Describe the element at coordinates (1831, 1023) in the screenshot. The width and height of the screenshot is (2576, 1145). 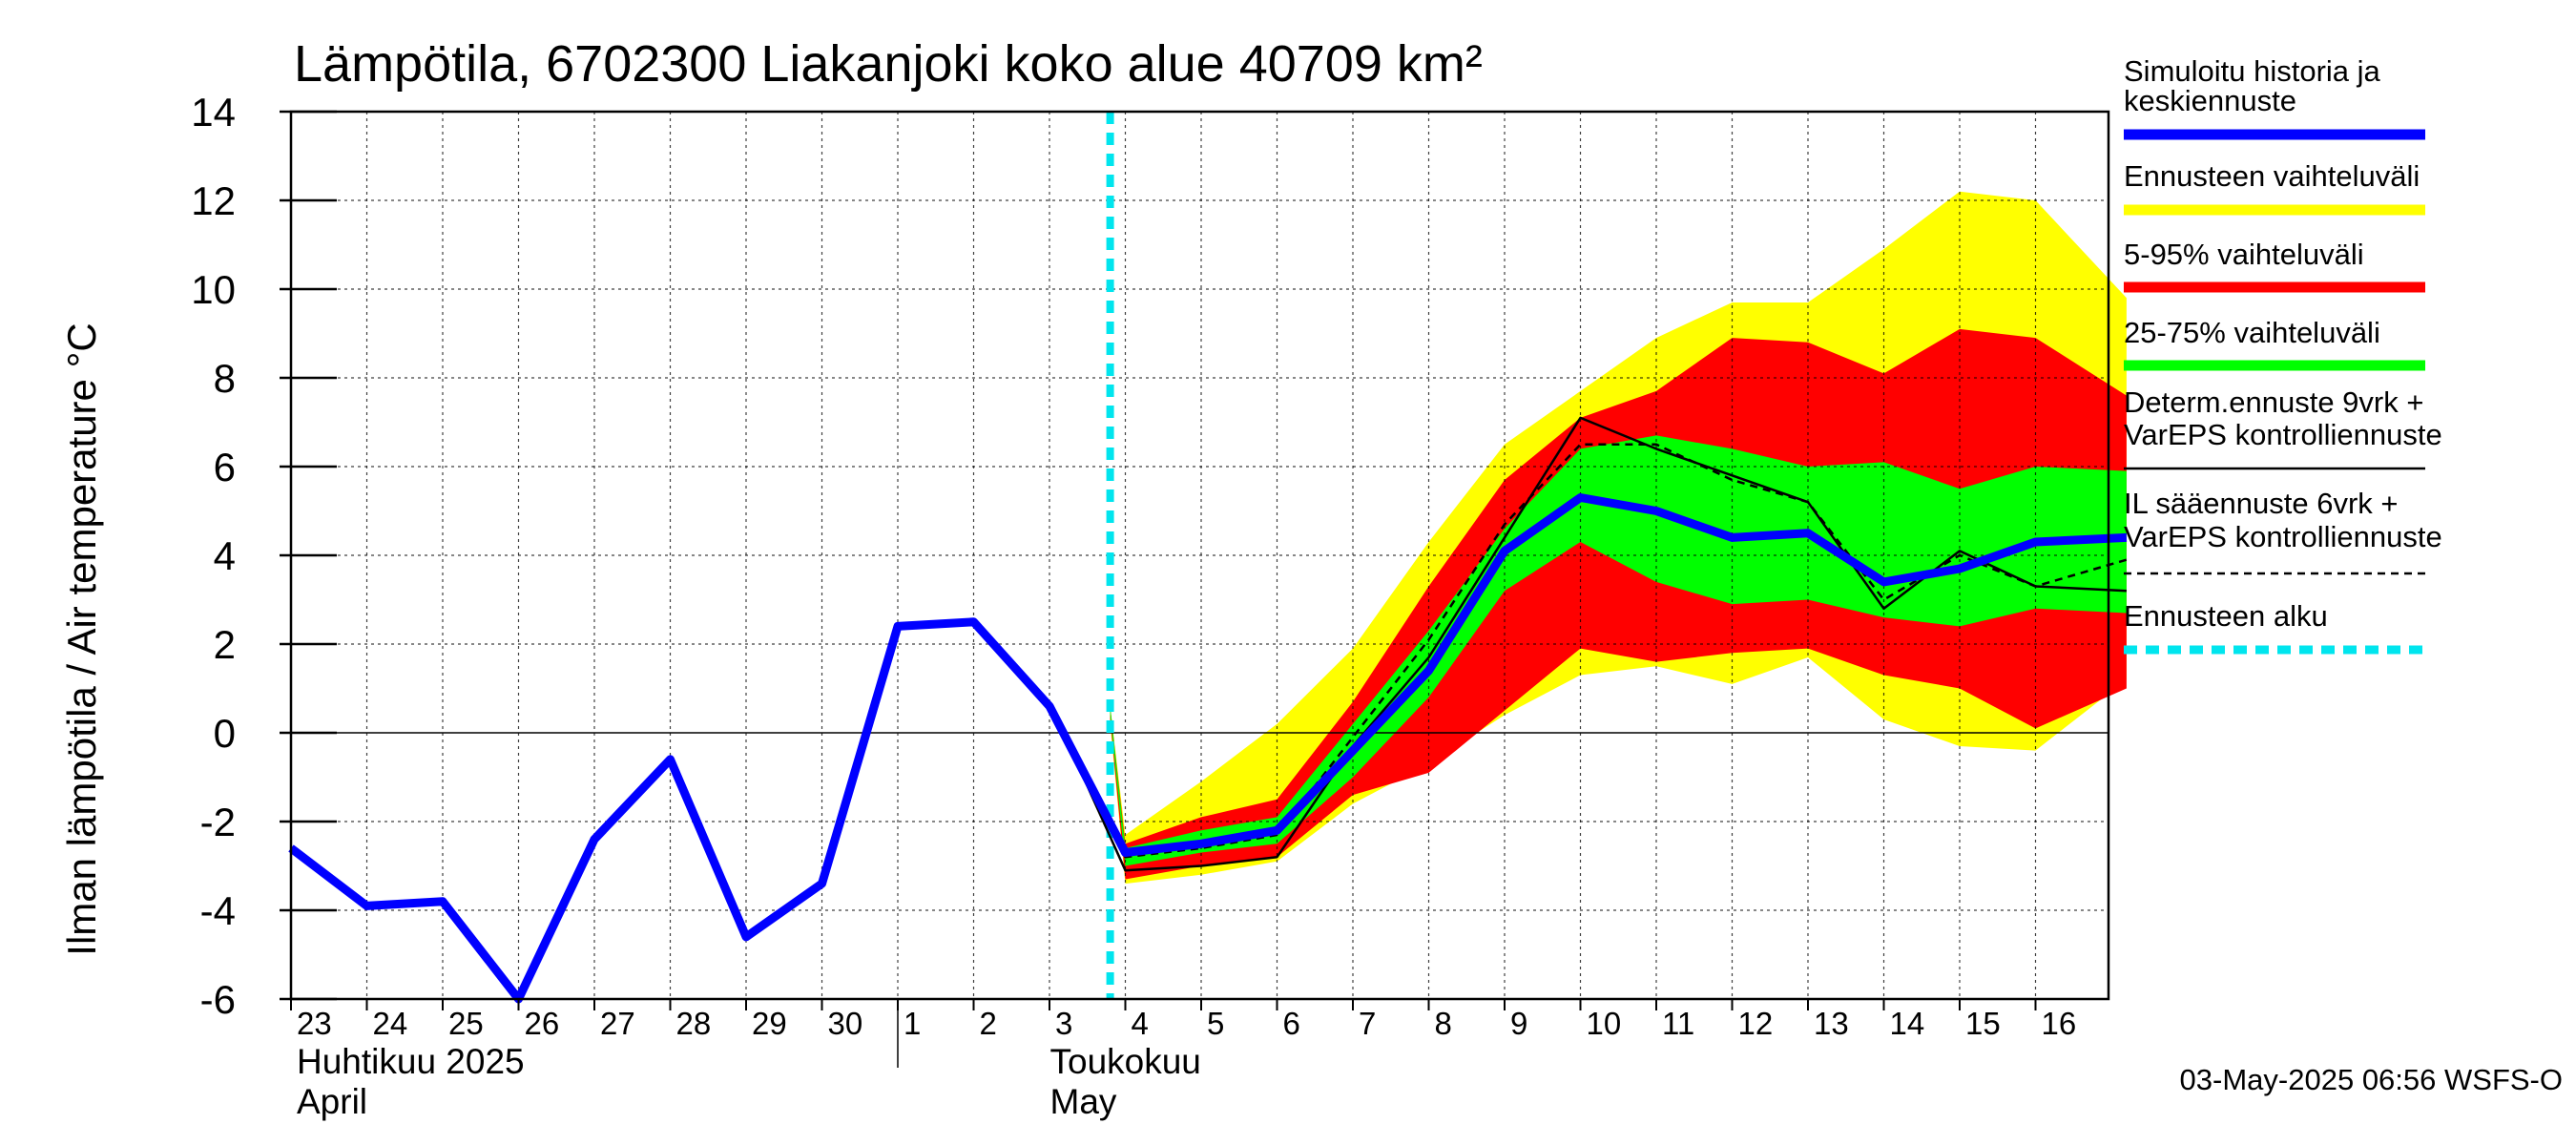
I see `x-tick-label: 13` at that location.